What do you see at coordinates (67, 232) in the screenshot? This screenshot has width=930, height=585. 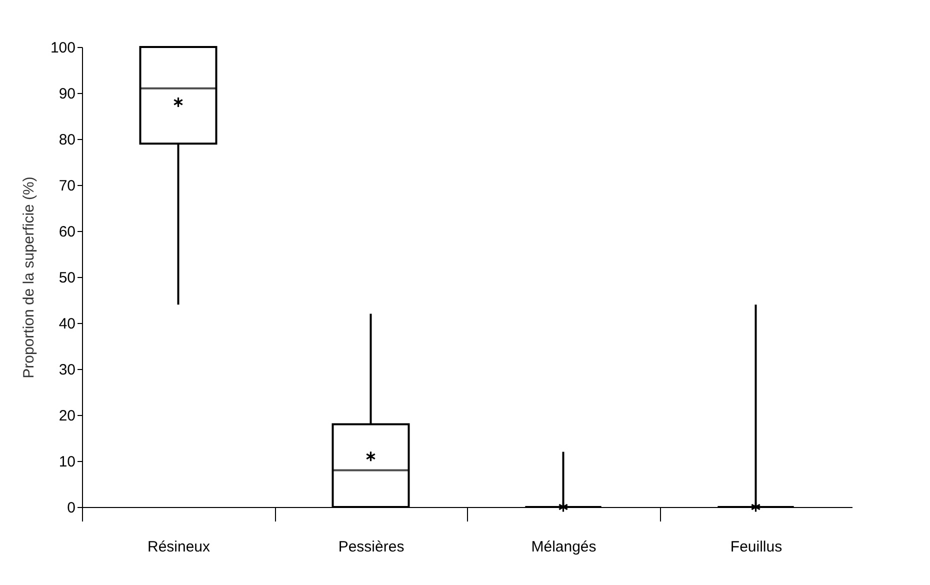 I see `y-tick-label: 60` at bounding box center [67, 232].